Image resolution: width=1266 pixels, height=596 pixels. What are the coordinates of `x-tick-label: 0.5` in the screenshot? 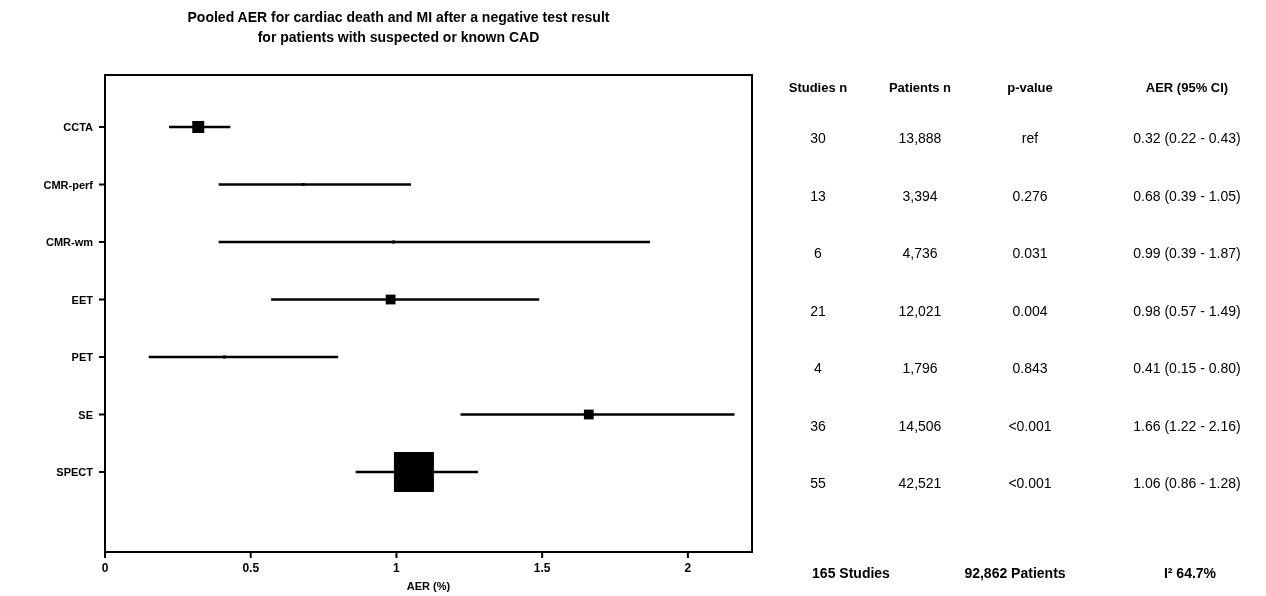 It's located at (251, 568).